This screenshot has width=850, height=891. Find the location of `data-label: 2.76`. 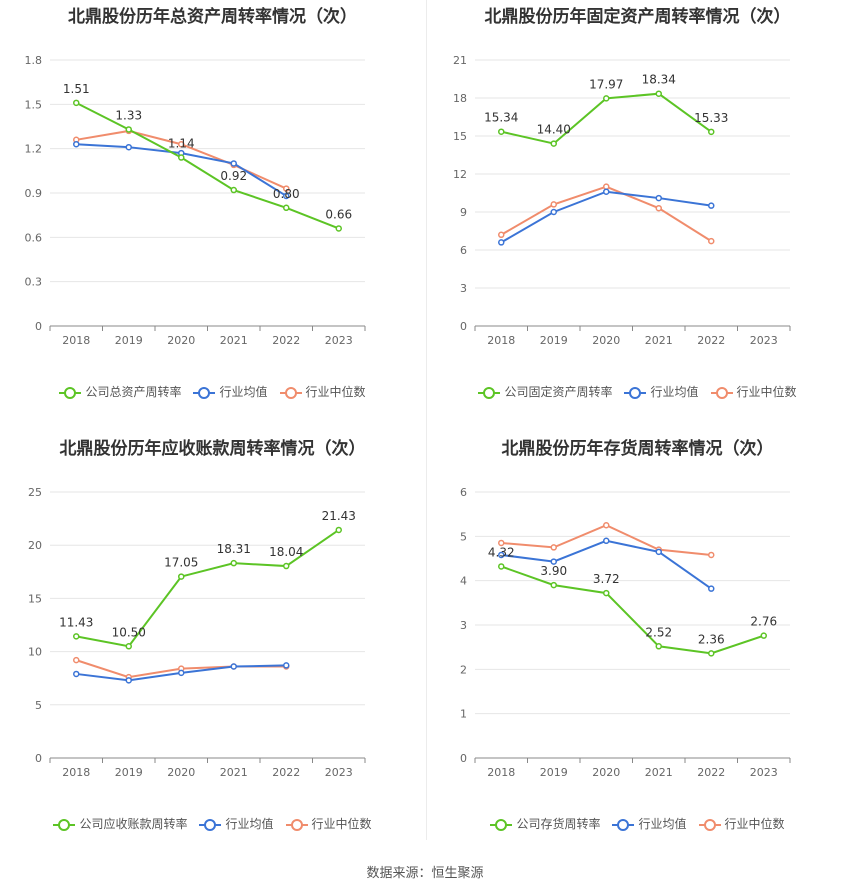

data-label: 2.76 is located at coordinates (763, 622).